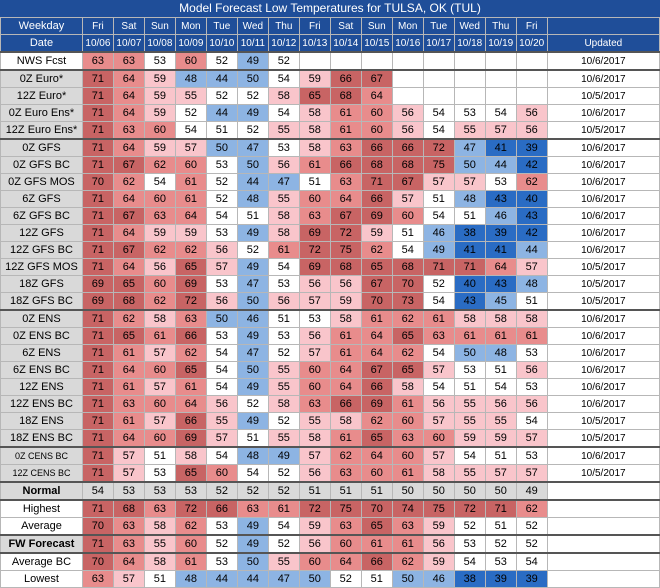 This screenshot has width=660, height=588. What do you see at coordinates (531, 579) in the screenshot?
I see `temp-cell: 39` at bounding box center [531, 579].